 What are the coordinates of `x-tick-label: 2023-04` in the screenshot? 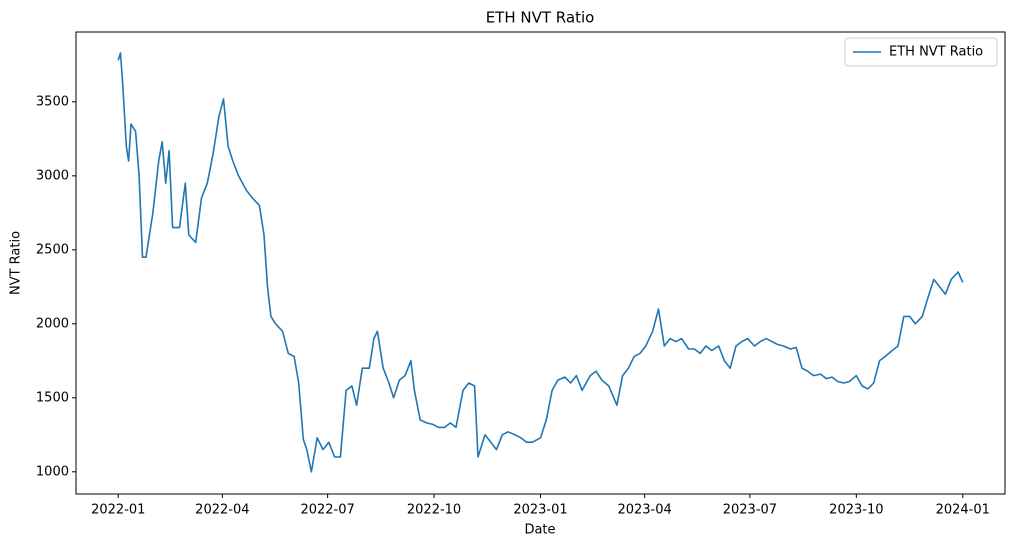 It's located at (644, 510).